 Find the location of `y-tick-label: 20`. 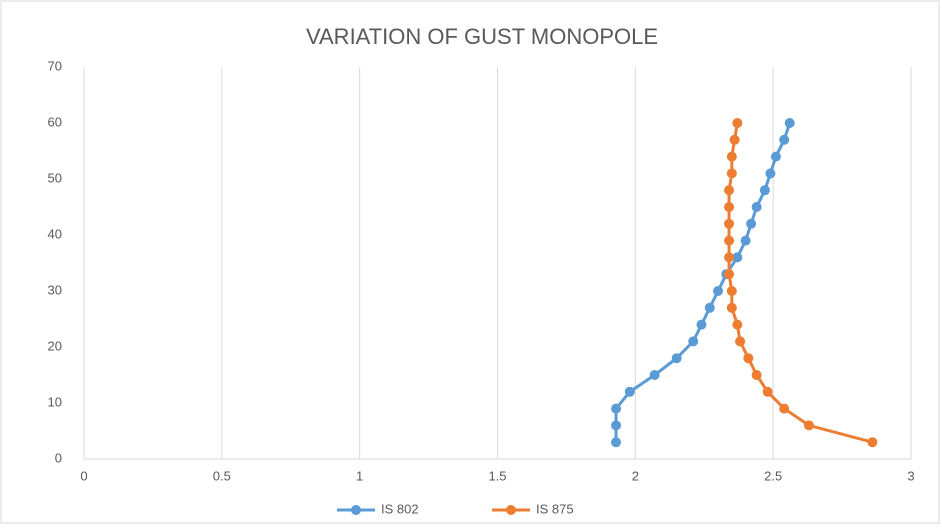

y-tick-label: 20 is located at coordinates (55, 345).